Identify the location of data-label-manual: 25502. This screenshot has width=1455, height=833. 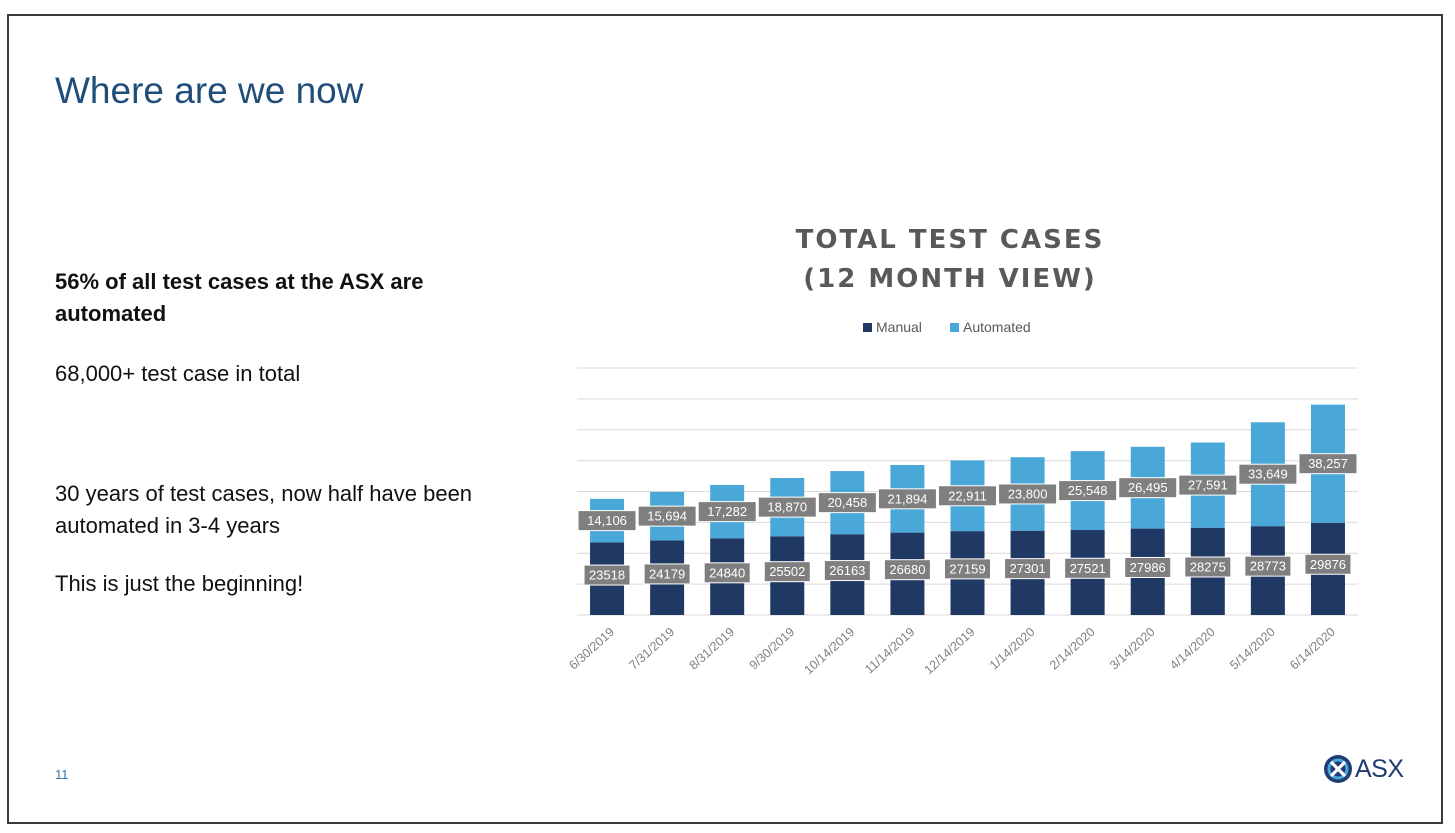
(787, 571).